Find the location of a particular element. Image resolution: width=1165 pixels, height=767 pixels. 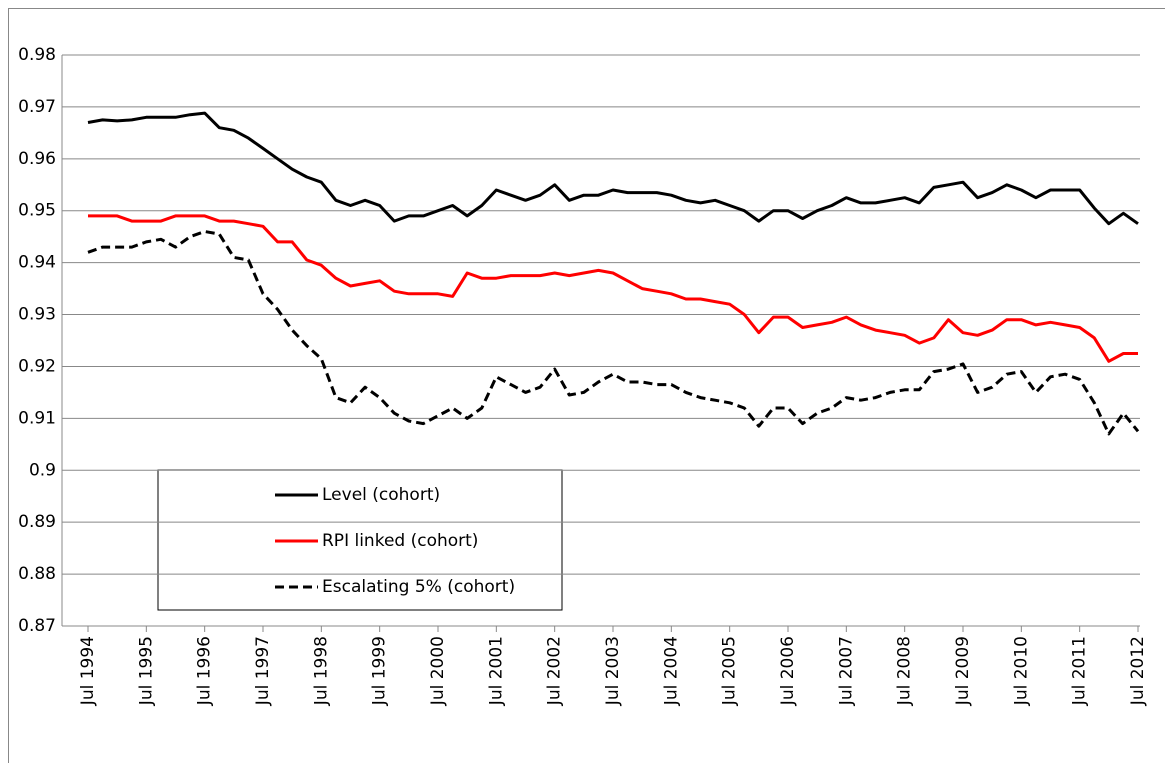

x-tick-label: Jul 2006 is located at coordinates (788, 671).